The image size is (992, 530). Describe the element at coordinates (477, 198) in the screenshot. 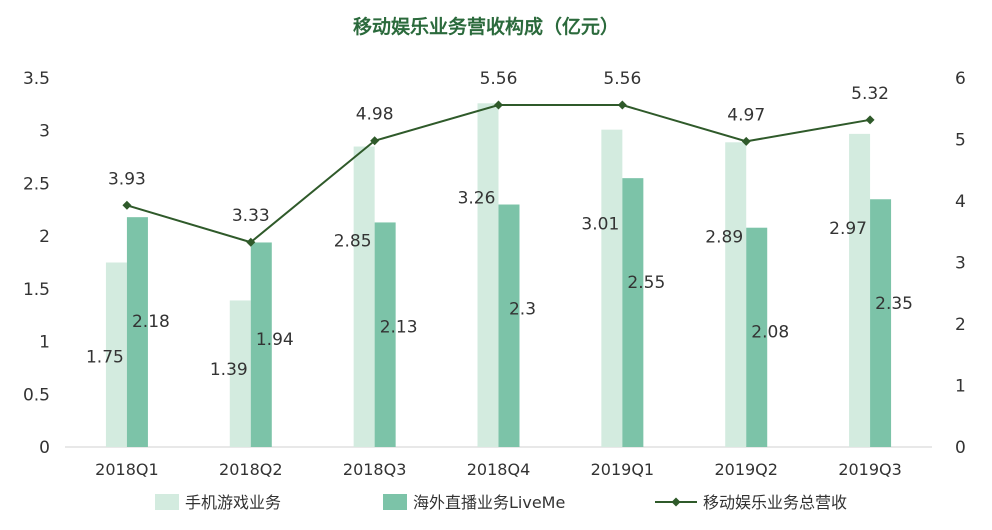

I see `data-label-mobile-game: 3.26` at that location.